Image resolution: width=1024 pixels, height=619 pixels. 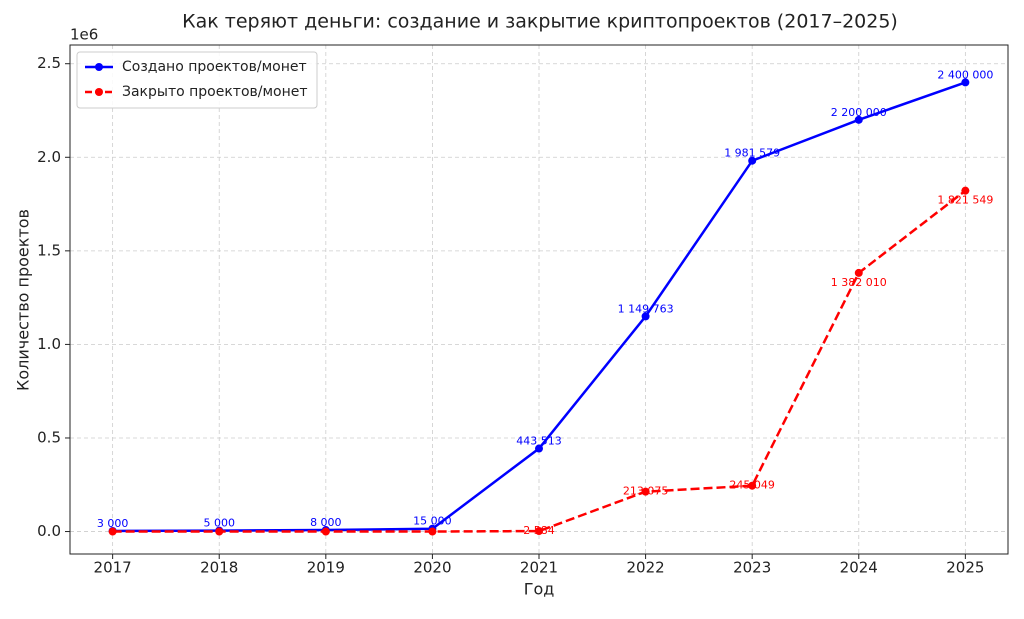 What do you see at coordinates (113, 568) in the screenshot?
I see `x-tick-label: 2017` at bounding box center [113, 568].